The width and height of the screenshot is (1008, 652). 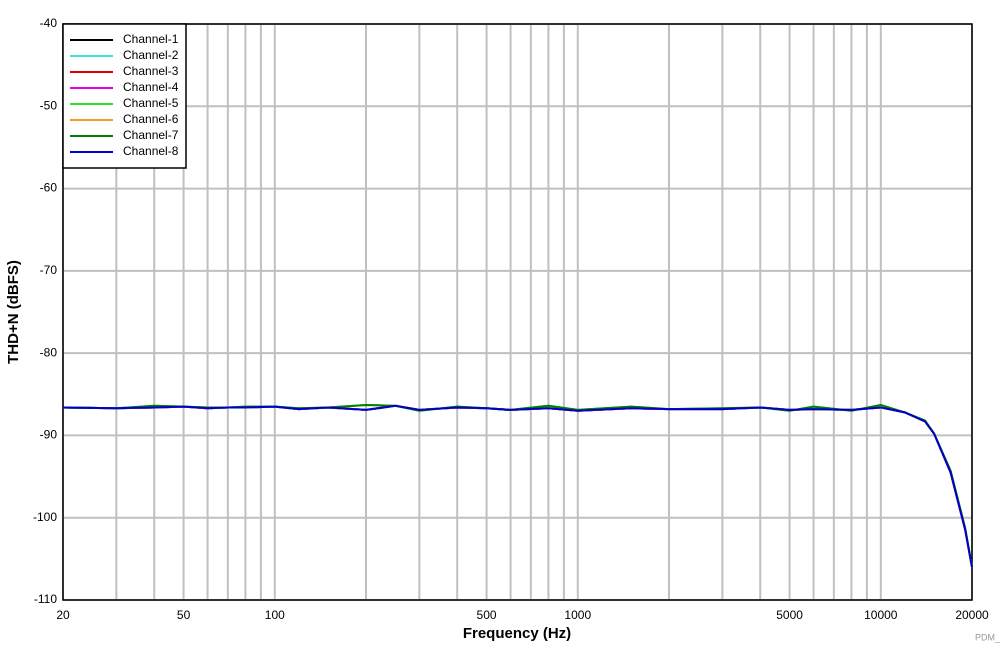 What do you see at coordinates (49, 435) in the screenshot?
I see `y-tick-label: -90` at bounding box center [49, 435].